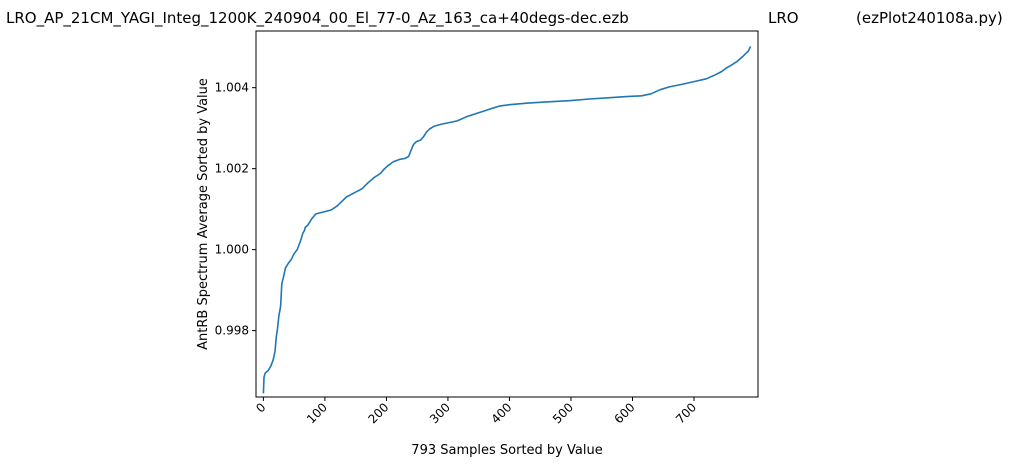 This screenshot has height=466, width=1024. I want to click on y-tick-label: 1.004, so click(232, 88).